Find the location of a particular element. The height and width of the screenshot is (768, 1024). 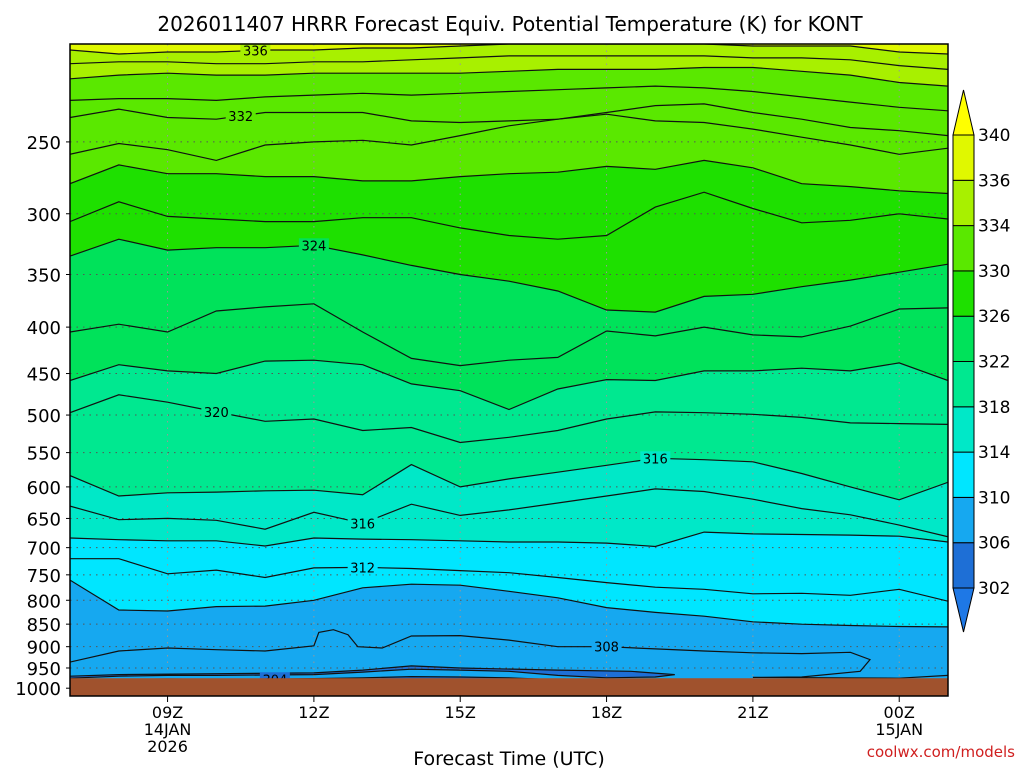

credit-text: coolwx.com/models is located at coordinates (941, 752).